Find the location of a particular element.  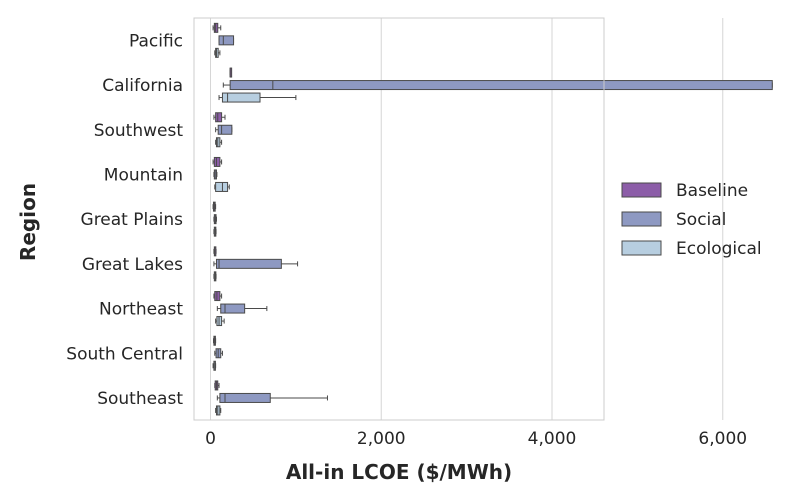

y-axis-title: Region is located at coordinates (28, 222).